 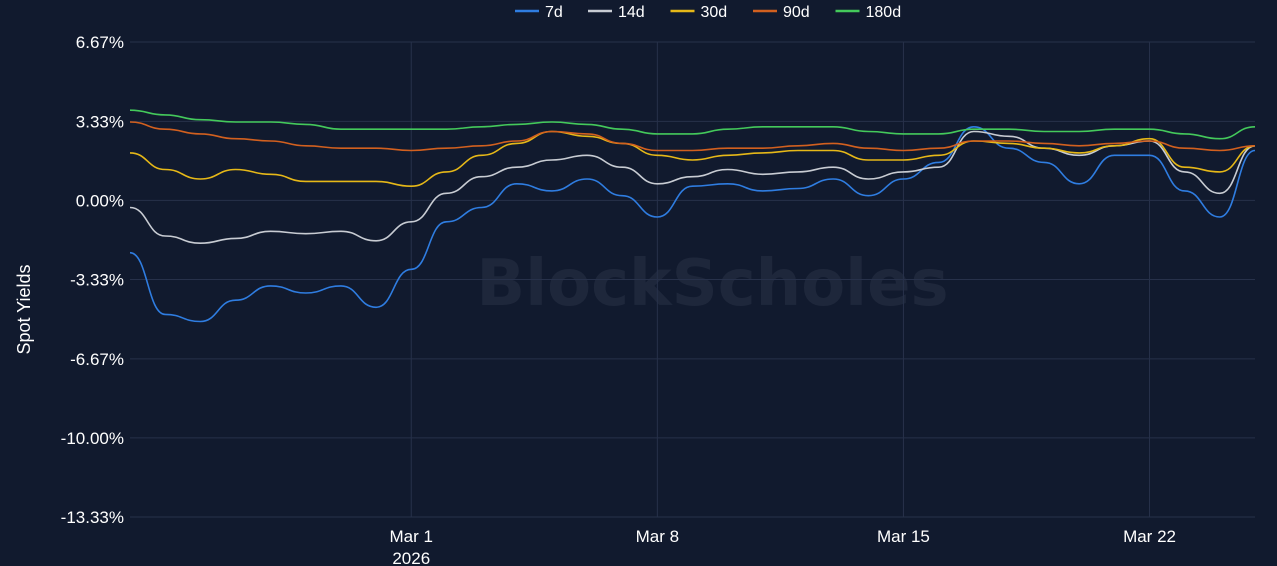 What do you see at coordinates (97, 359) in the screenshot?
I see `y-tick-label: -6.67%` at bounding box center [97, 359].